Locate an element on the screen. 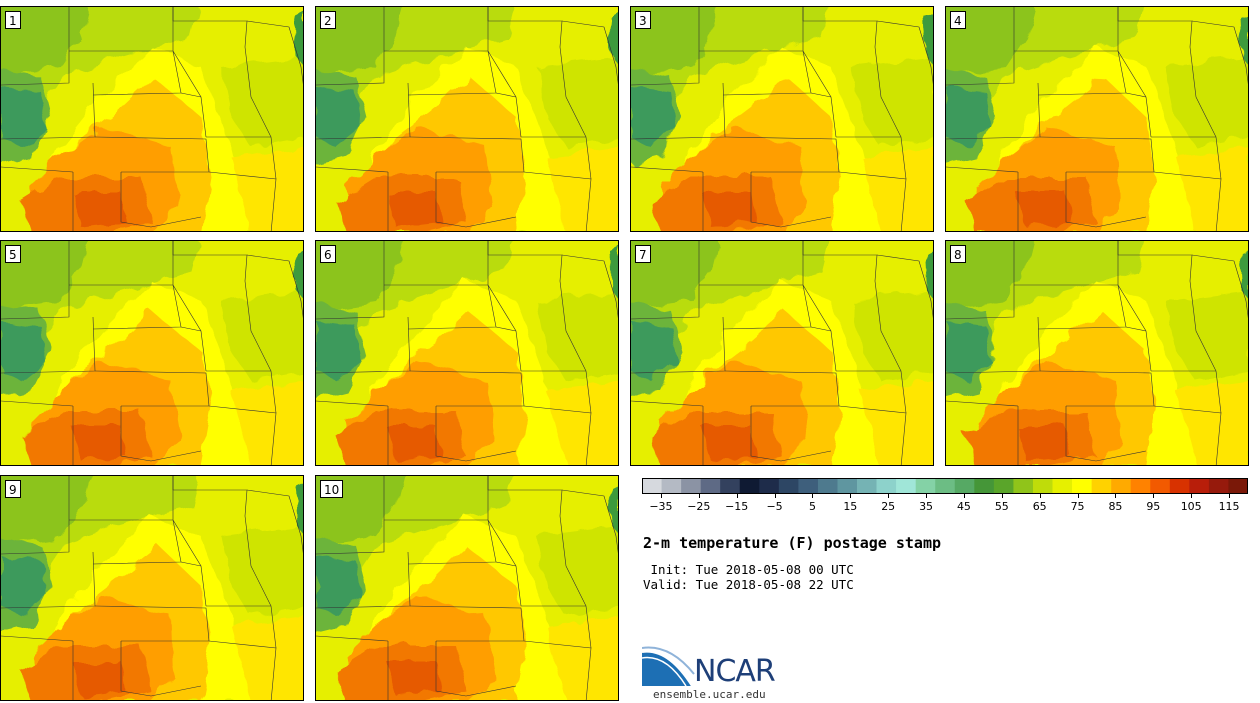 The width and height of the screenshot is (1260, 703). member-number: 3 is located at coordinates (643, 20).